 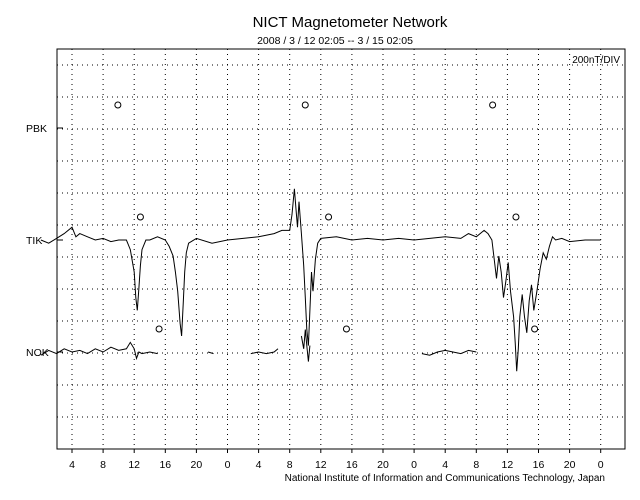 What do you see at coordinates (37, 353) in the screenshot?
I see `station-label-nok: NOK` at bounding box center [37, 353].